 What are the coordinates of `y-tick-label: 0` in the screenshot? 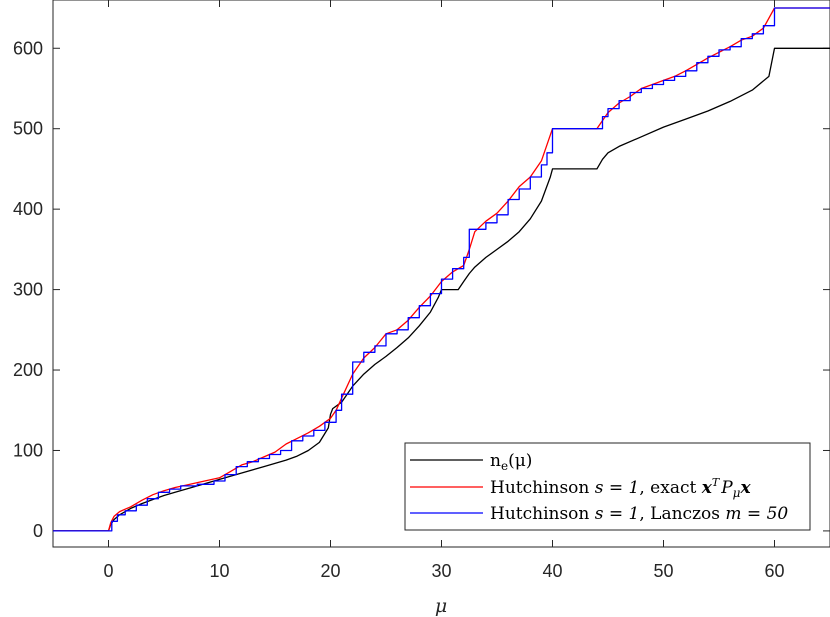 It's located at (38, 531).